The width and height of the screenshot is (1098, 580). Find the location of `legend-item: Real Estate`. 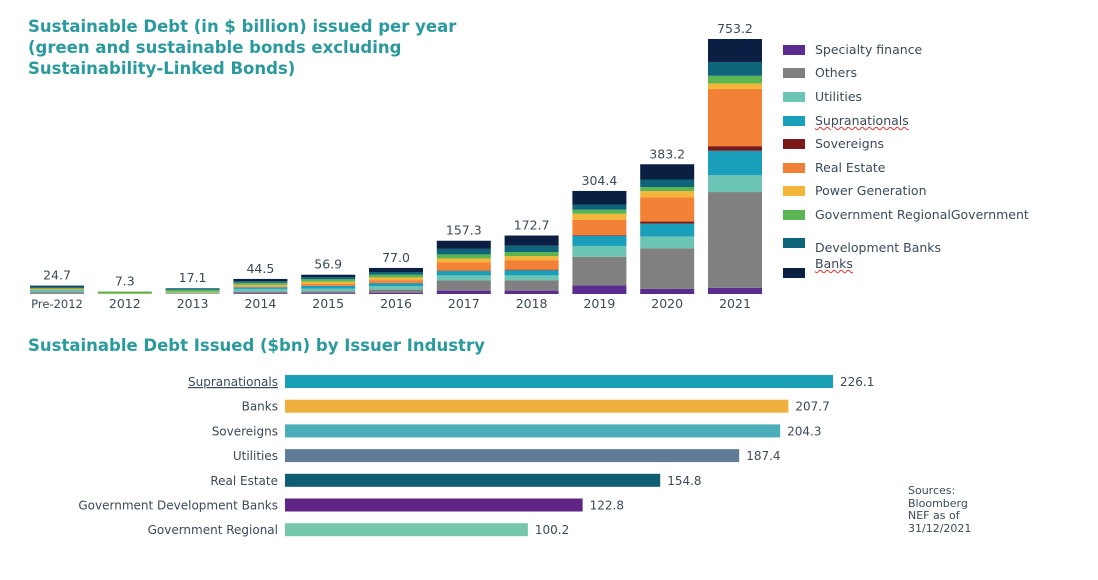

legend-item: Real Estate is located at coordinates (834, 167).